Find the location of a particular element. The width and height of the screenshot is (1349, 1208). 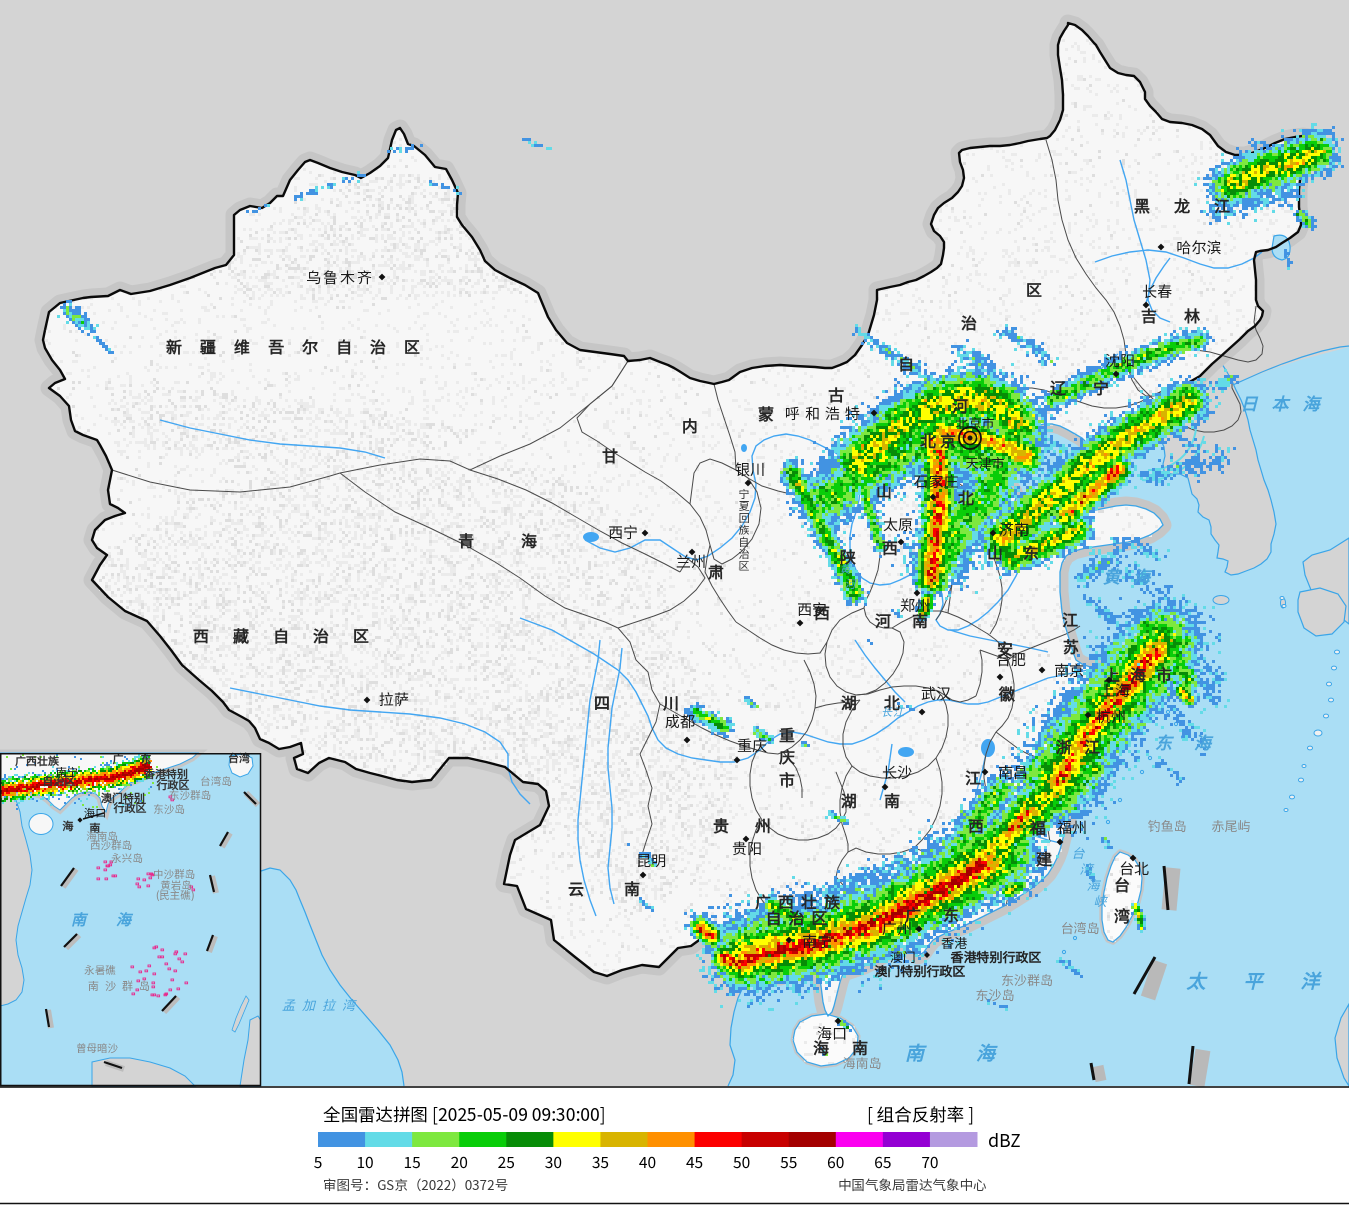

svg-text: 海口 is located at coordinates (832, 1033).